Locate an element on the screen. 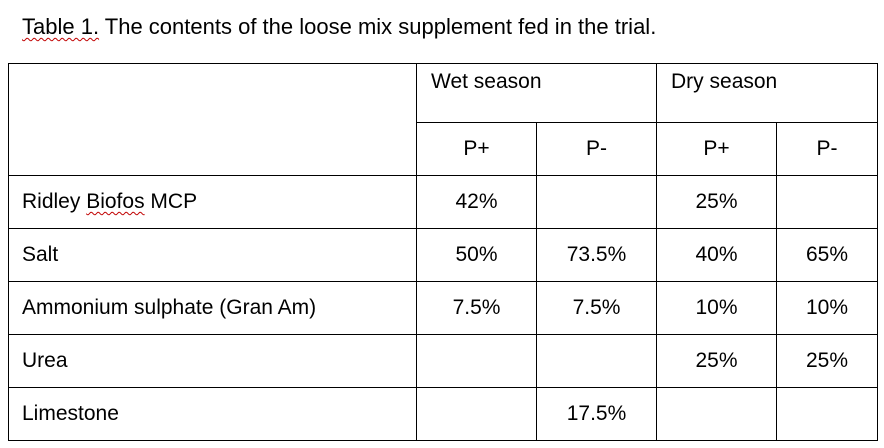 The height and width of the screenshot is (448, 884). table-cell: 65% is located at coordinates (827, 255).